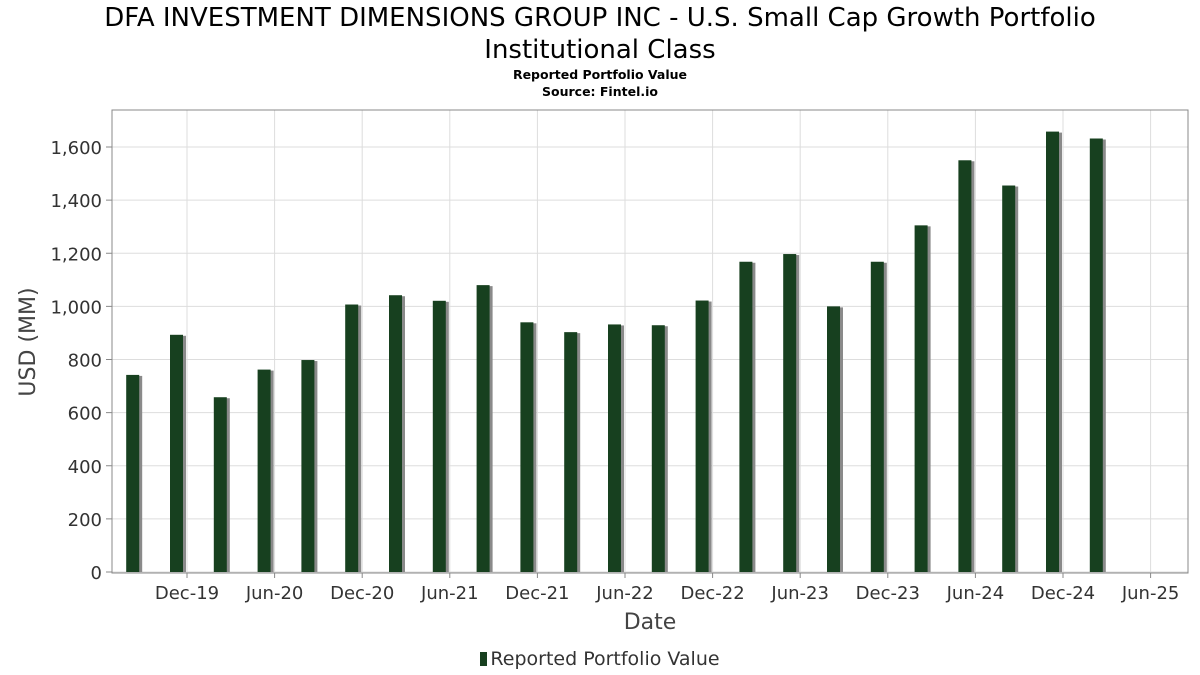 This screenshot has height=675, width=1200. Describe the element at coordinates (76, 307) in the screenshot. I see `y-tick-label: 1,000` at that location.